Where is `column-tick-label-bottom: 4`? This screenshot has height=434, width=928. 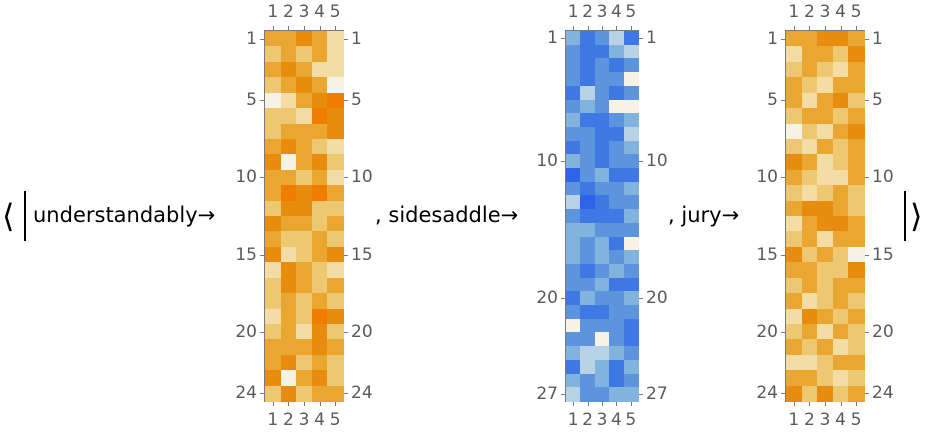 column-tick-label-bottom: 4 is located at coordinates (319, 420).